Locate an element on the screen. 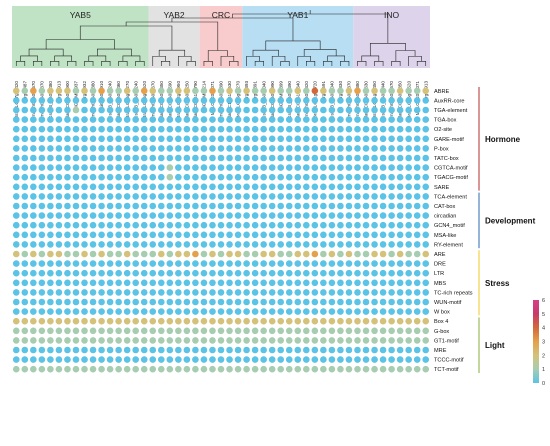  row-label: ABRE is located at coordinates (442, 92).